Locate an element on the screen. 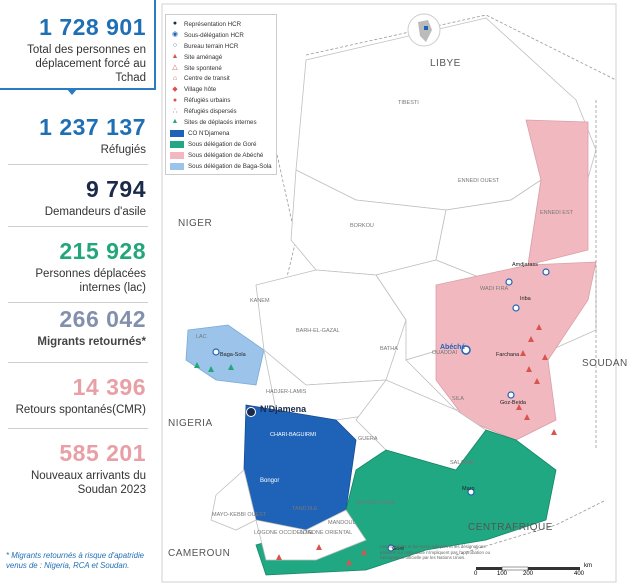  legend-label: CO N'Djamena is located at coordinates (209, 133).